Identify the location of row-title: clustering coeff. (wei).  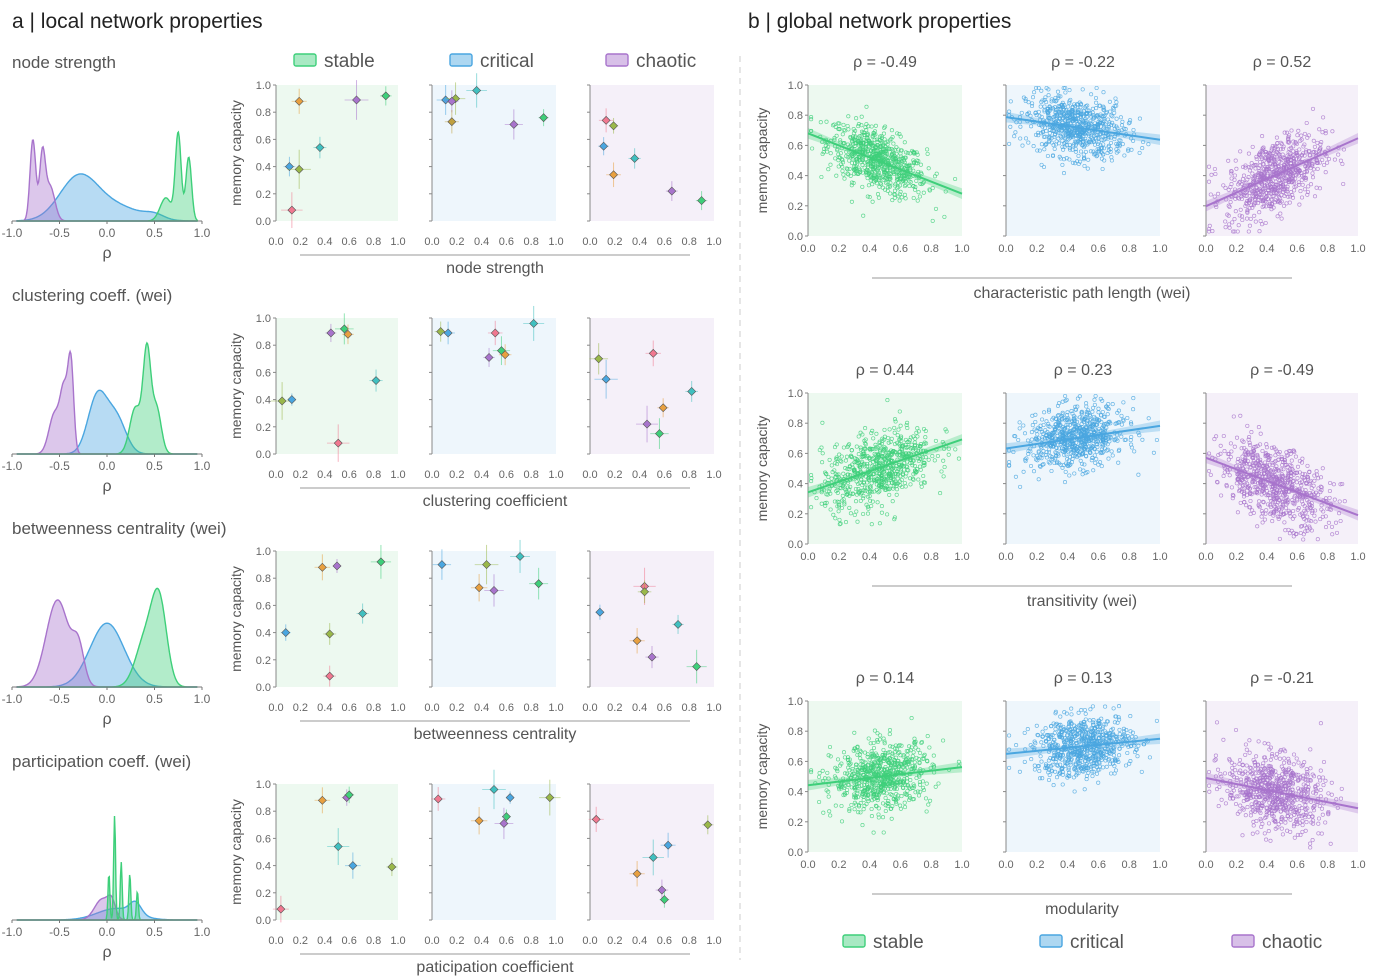
(92, 295).